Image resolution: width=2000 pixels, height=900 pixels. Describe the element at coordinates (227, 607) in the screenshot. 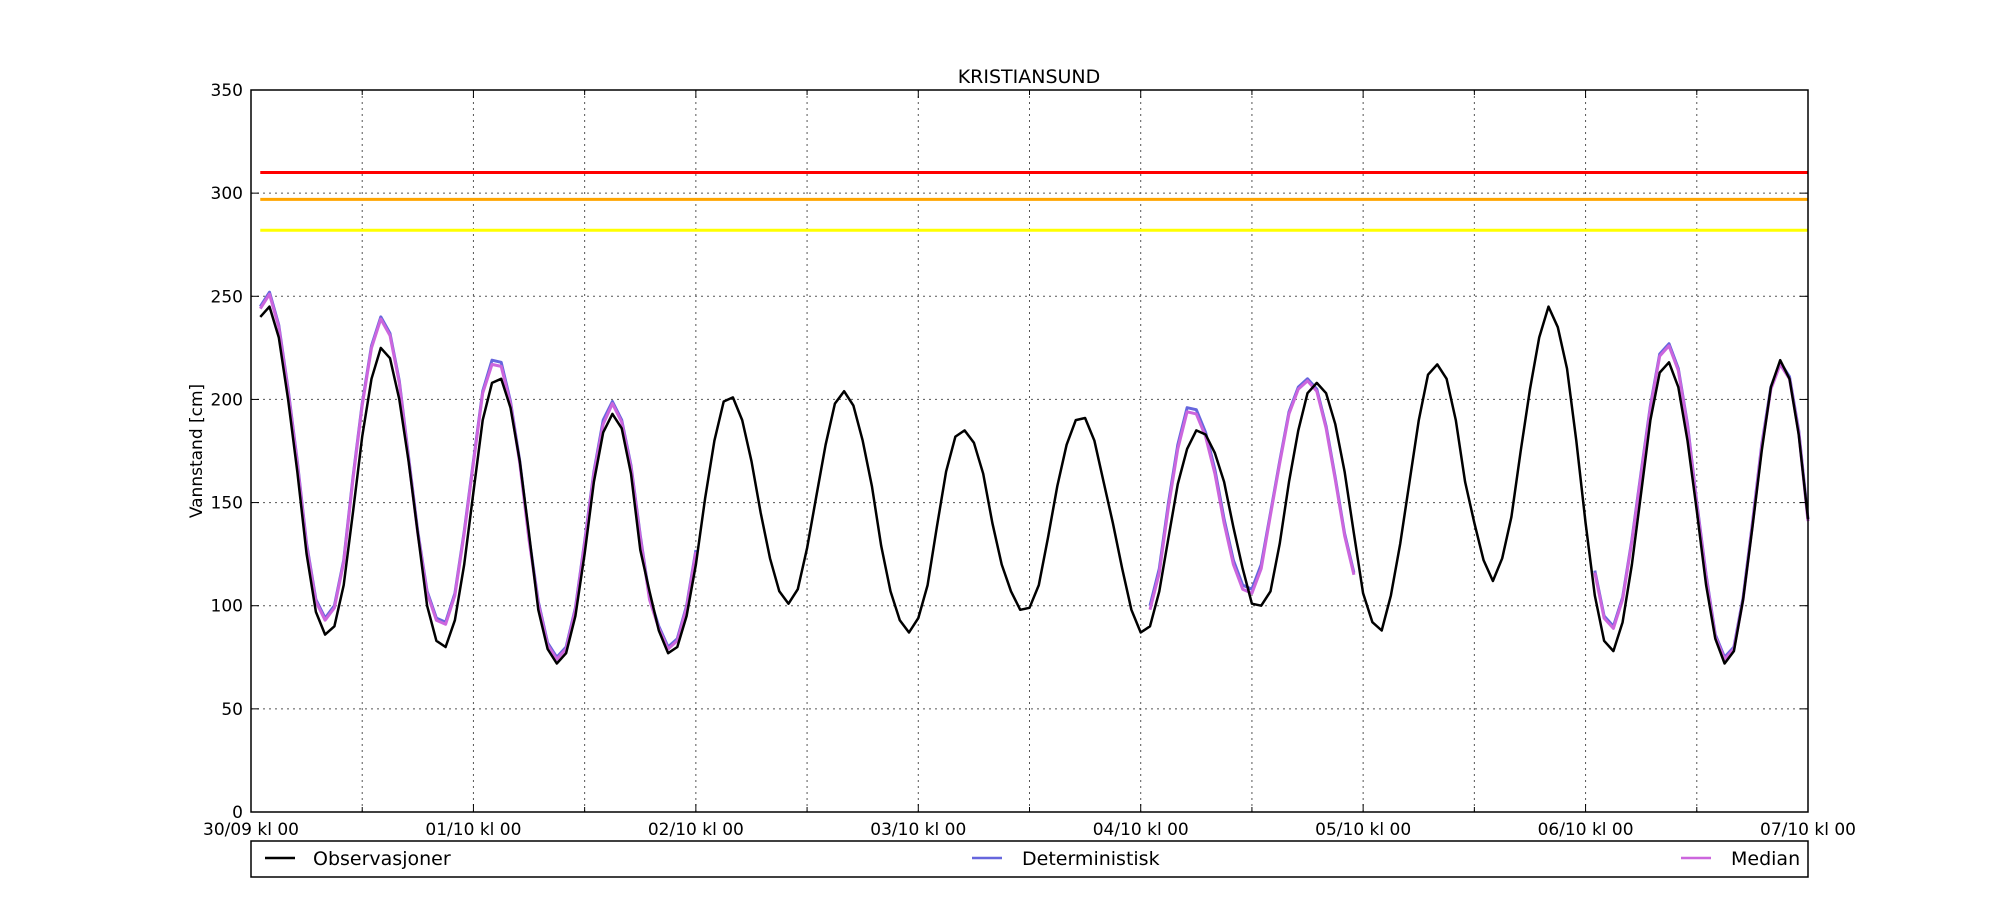

I see `y-tick-label: 100` at that location.